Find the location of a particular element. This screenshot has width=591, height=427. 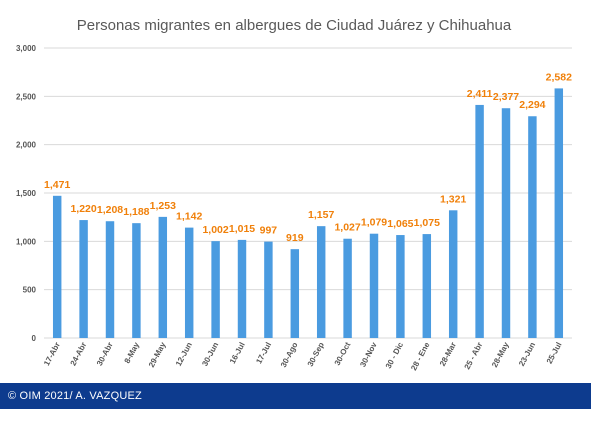

x-tick-label: 29-May is located at coordinates (157, 354).